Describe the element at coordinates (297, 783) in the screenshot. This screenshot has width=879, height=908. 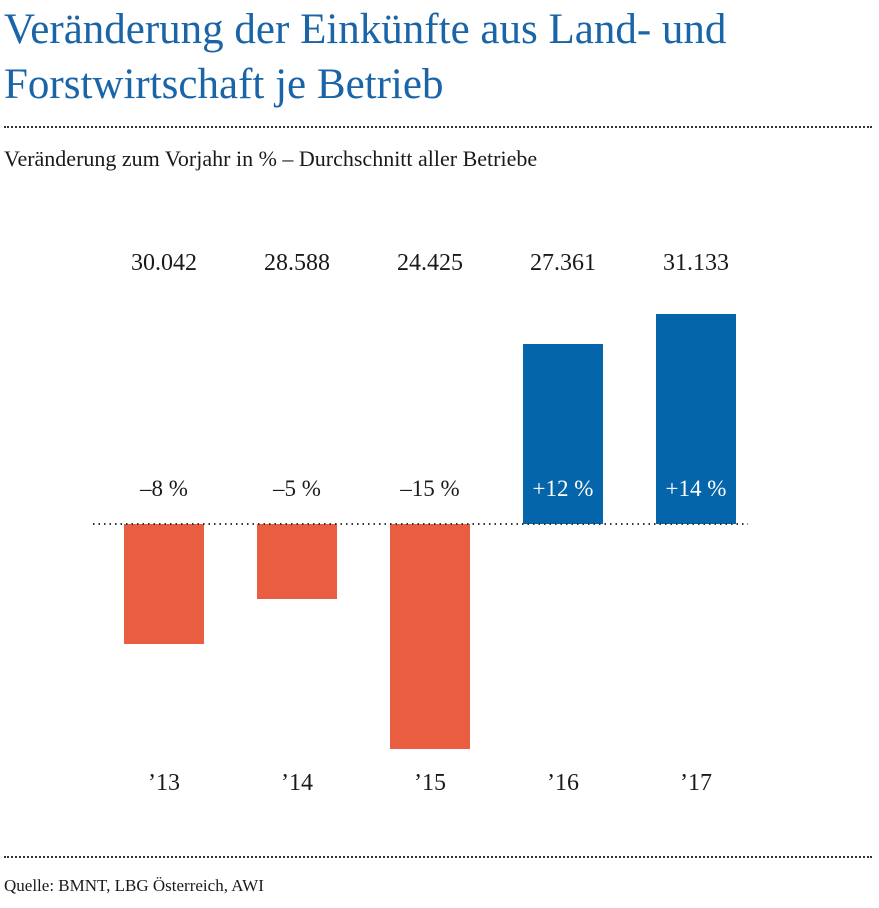
I see `x-tick-label-1: ’14` at that location.